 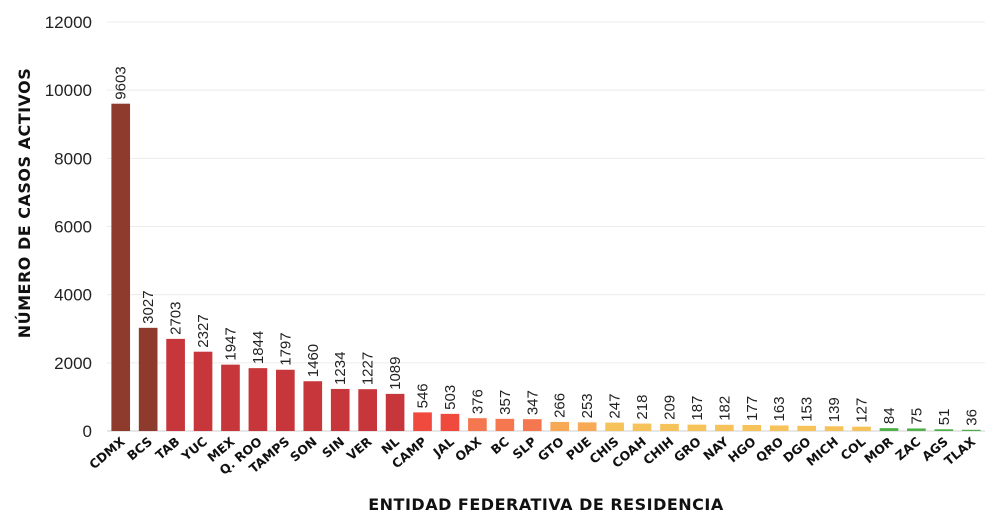 What do you see at coordinates (642, 407) in the screenshot?
I see `value-label: 218` at bounding box center [642, 407].